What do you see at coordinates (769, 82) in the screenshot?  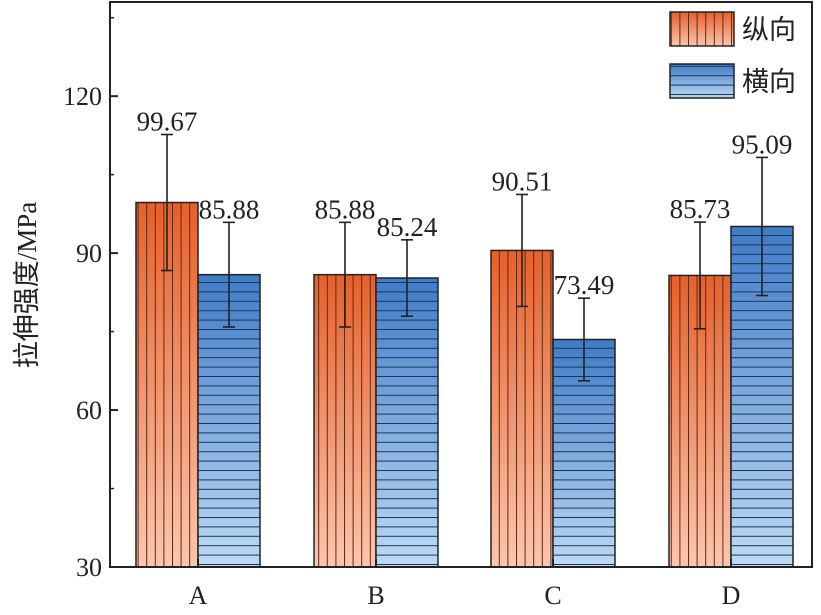 I see `legend-label-transverse: 横向` at bounding box center [769, 82].